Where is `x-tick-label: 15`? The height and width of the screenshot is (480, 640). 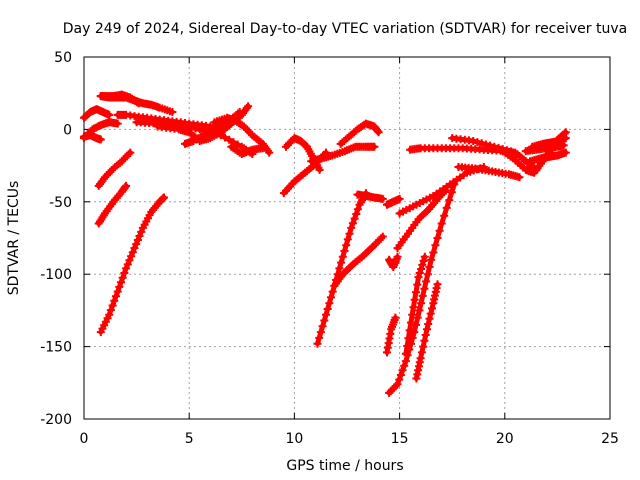
x-tick-label: 15 is located at coordinates (400, 439).